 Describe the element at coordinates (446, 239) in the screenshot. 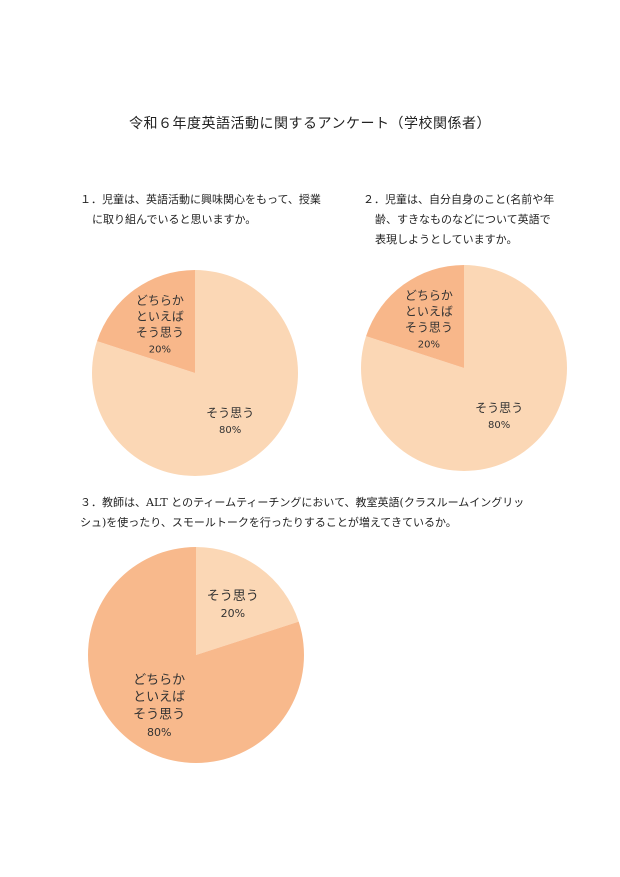

I see `question-2-line-3: 表現しようとしていますか。` at that location.